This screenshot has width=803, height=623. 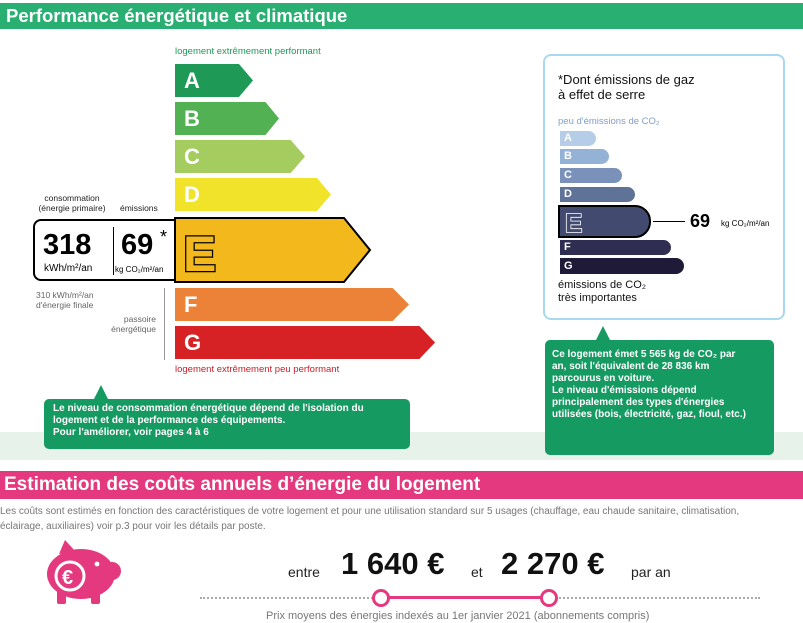 I want to click on ghg-note-line2: à effet de serre, so click(x=602, y=94).